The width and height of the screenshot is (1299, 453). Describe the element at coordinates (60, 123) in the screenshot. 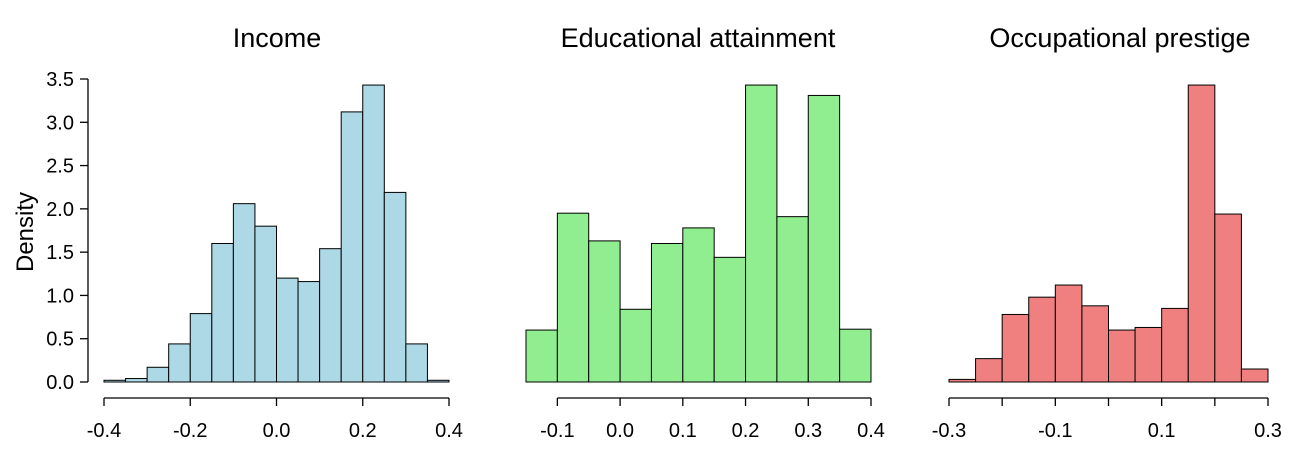

I see `y-tick-label: 3.0` at that location.